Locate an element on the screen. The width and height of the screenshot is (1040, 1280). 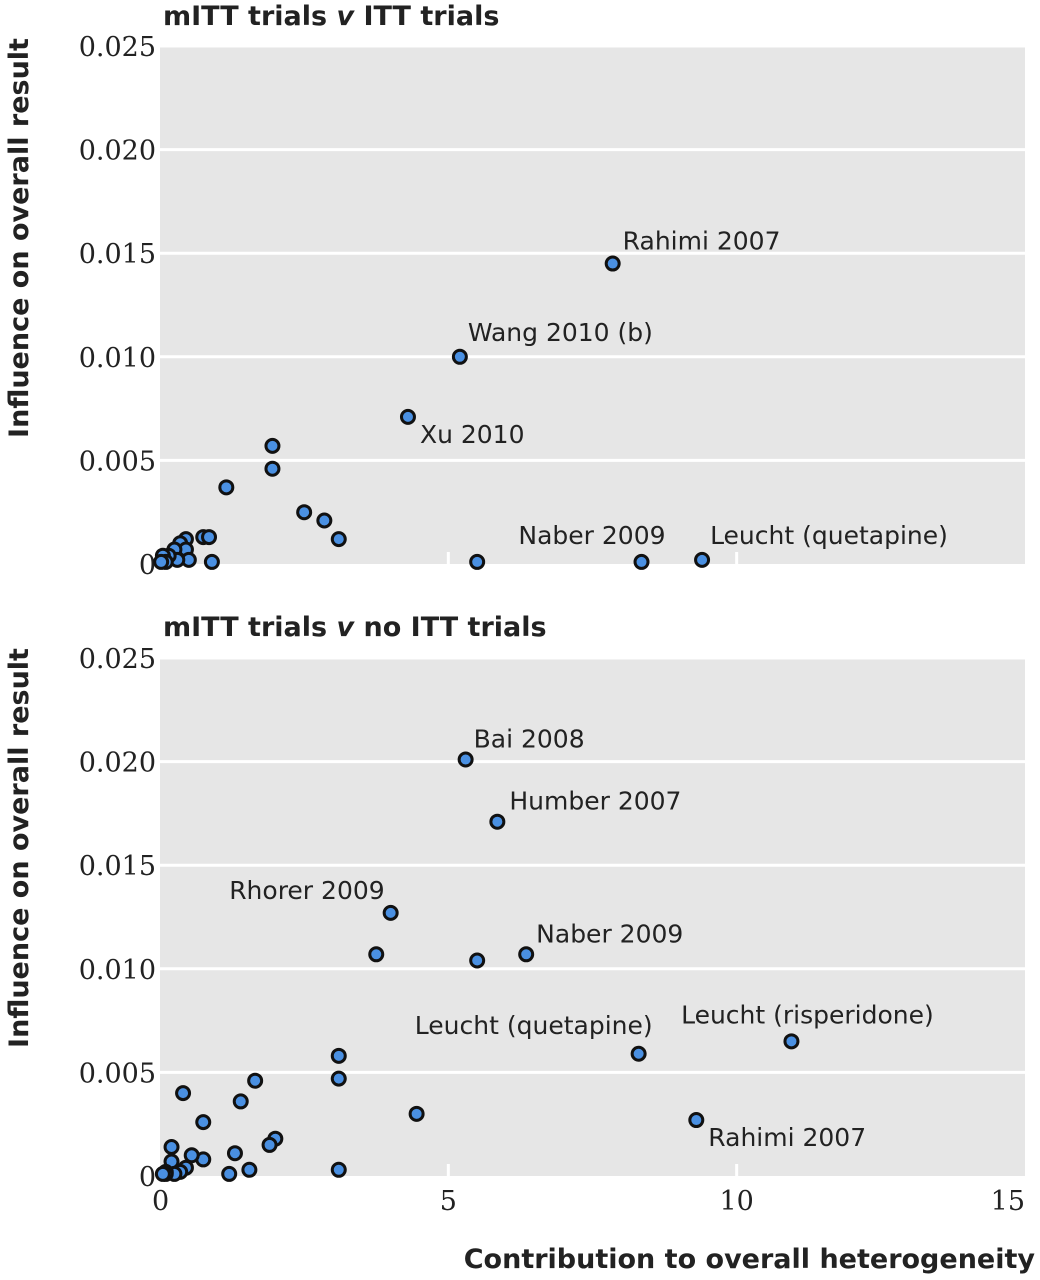
panel-top-y-axis-title: Influence on overall result is located at coordinates (19, 238).